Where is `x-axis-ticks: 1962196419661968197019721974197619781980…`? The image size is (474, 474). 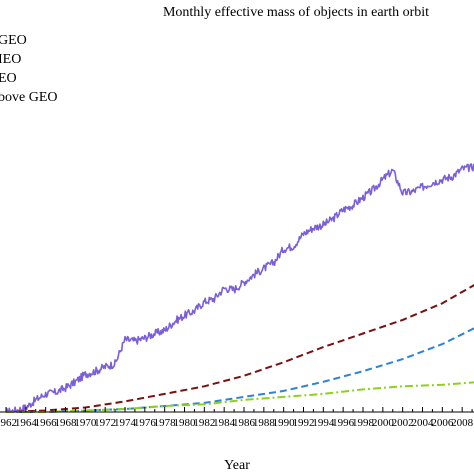 x-axis-ticks: 1962196419661968197019721974197619781980… is located at coordinates (237, 418).